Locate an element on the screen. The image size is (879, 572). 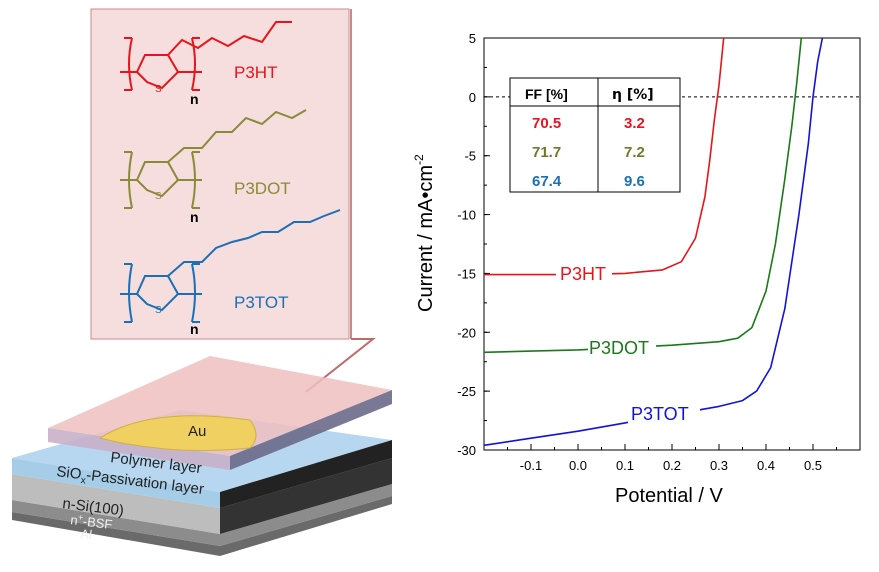
x-tick-label: -0.1 is located at coordinates (531, 465).